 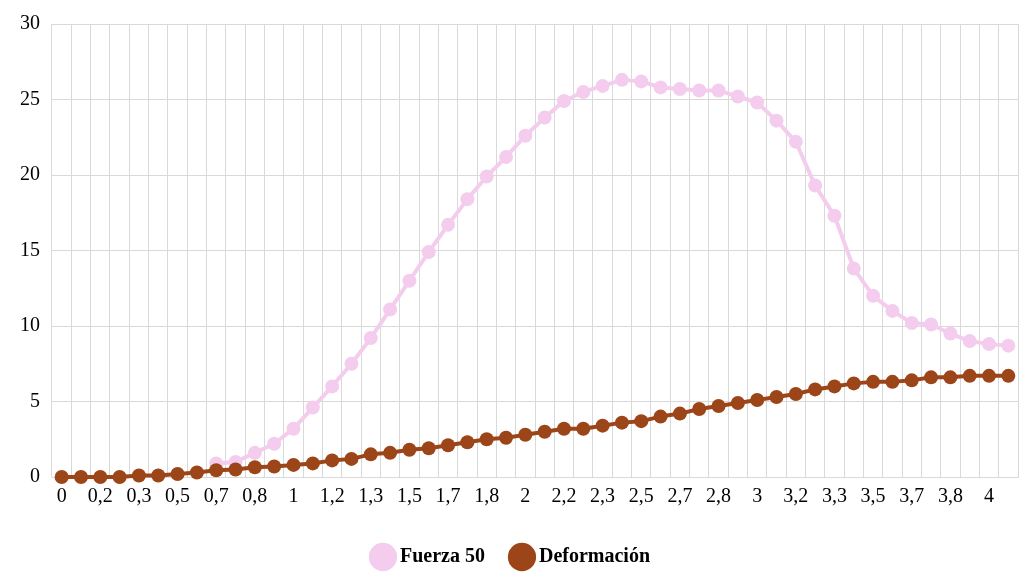 I want to click on x-tick-label: 1,8, so click(x=487, y=495).